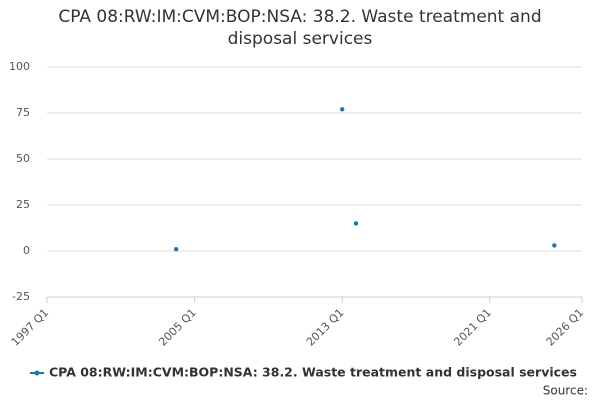 The image size is (600, 400). What do you see at coordinates (26, 250) in the screenshot?
I see `y-tick-label: 0` at bounding box center [26, 250].